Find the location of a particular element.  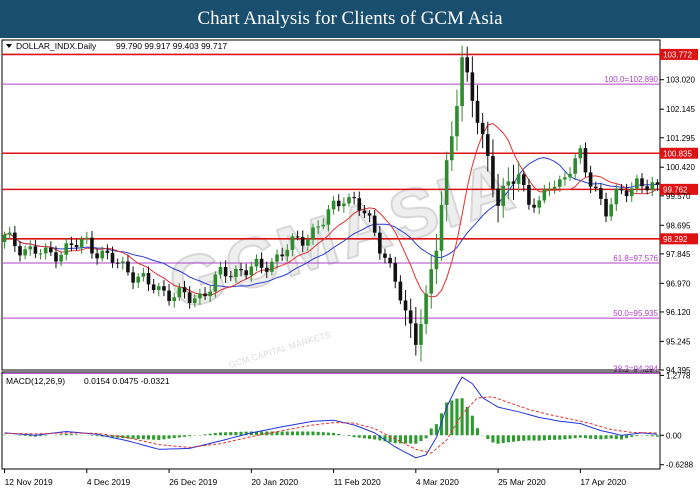

macd-tick-label: -0.6288 is located at coordinates (680, 465).